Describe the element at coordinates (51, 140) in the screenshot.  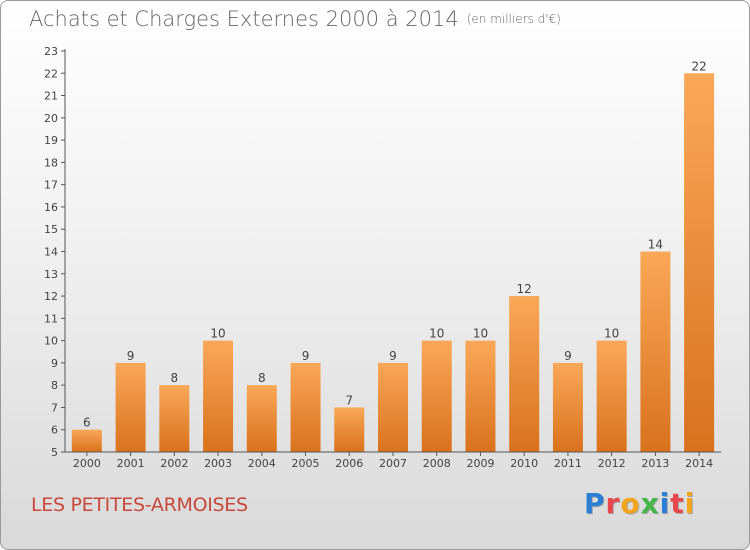
I see `y-tick-label: 19` at that location.